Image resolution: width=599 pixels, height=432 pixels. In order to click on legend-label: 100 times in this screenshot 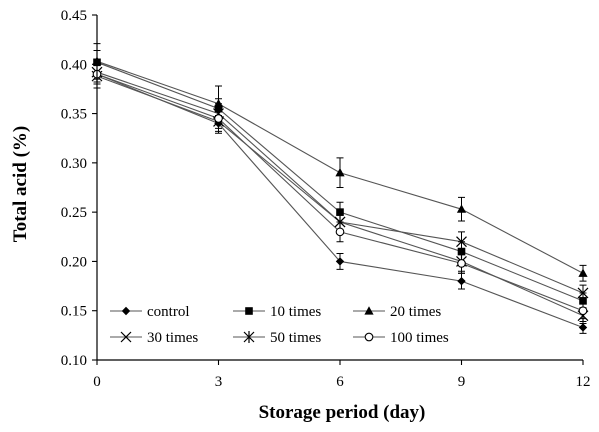, I will do `click(419, 338)`.